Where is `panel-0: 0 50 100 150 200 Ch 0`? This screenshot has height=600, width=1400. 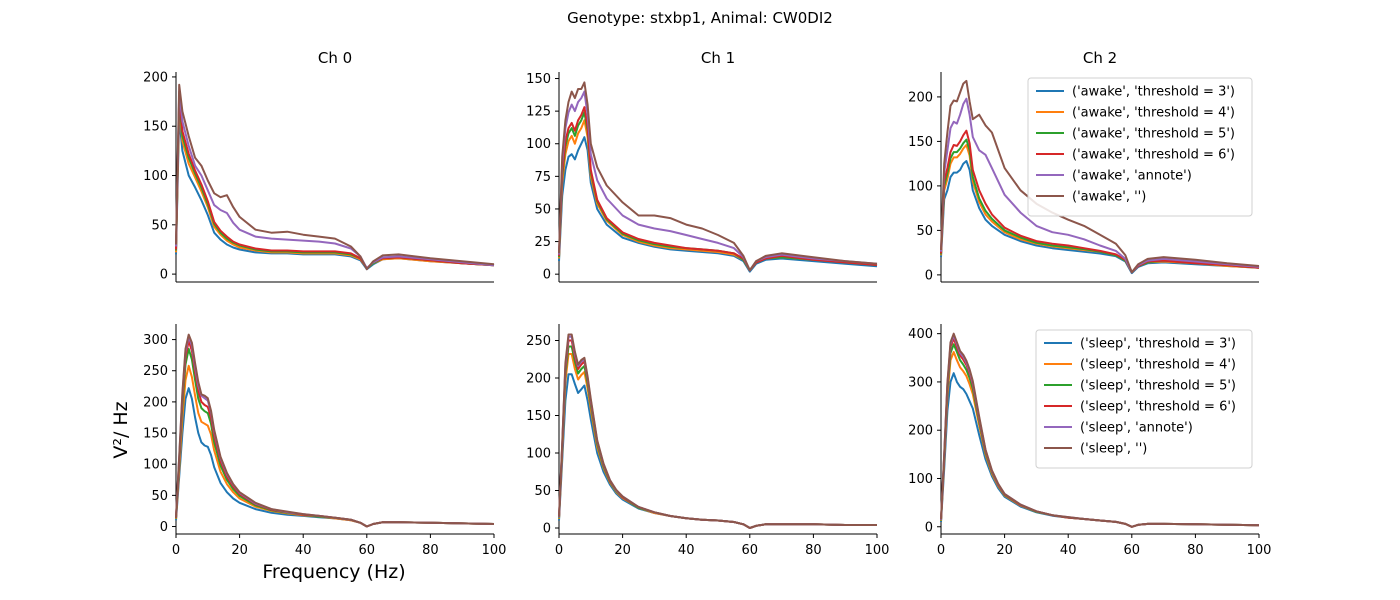 panel-0: 0 50 100 150 200 Ch 0 is located at coordinates (319, 166).